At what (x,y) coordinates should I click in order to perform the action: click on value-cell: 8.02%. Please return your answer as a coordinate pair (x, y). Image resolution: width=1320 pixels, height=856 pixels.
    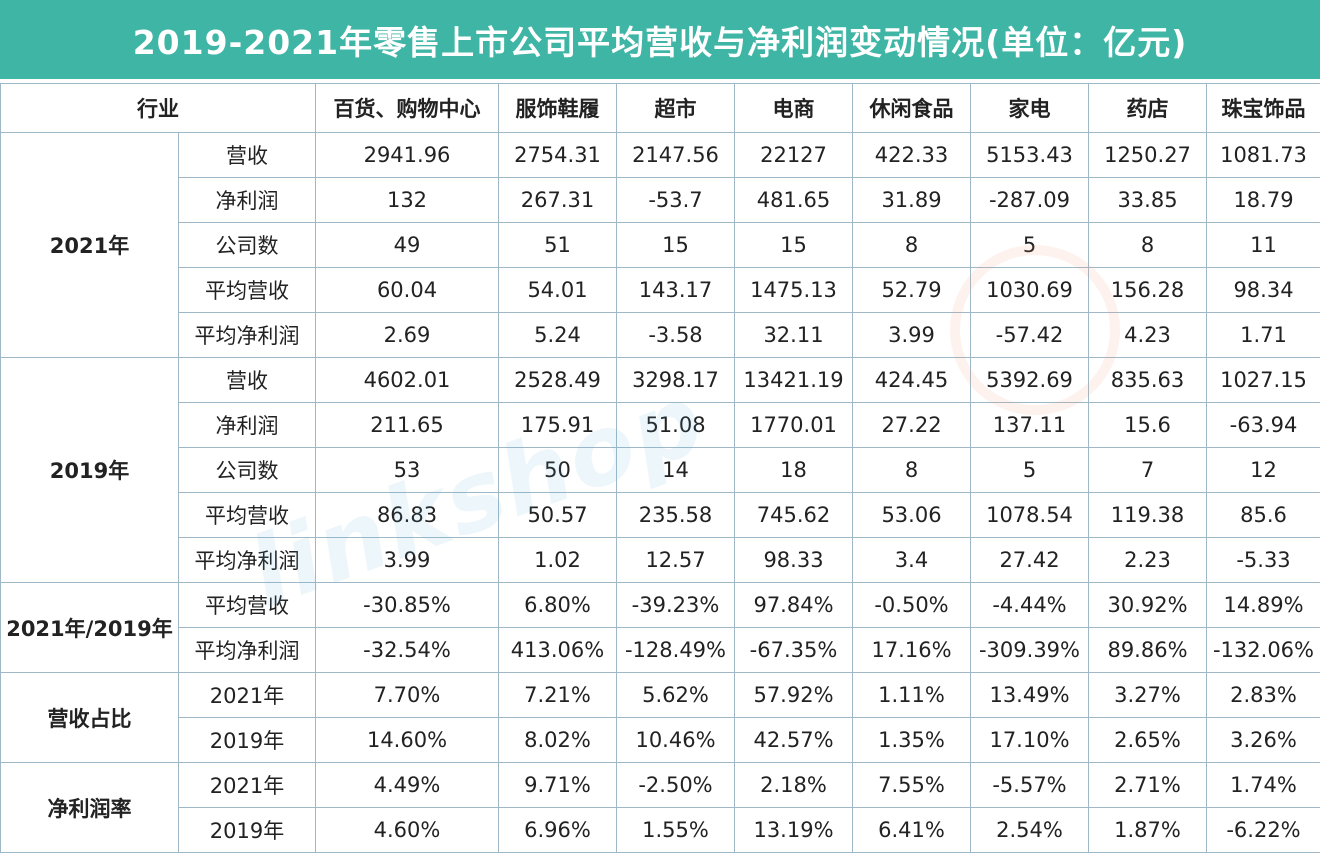
    Looking at the image, I should click on (557, 740).